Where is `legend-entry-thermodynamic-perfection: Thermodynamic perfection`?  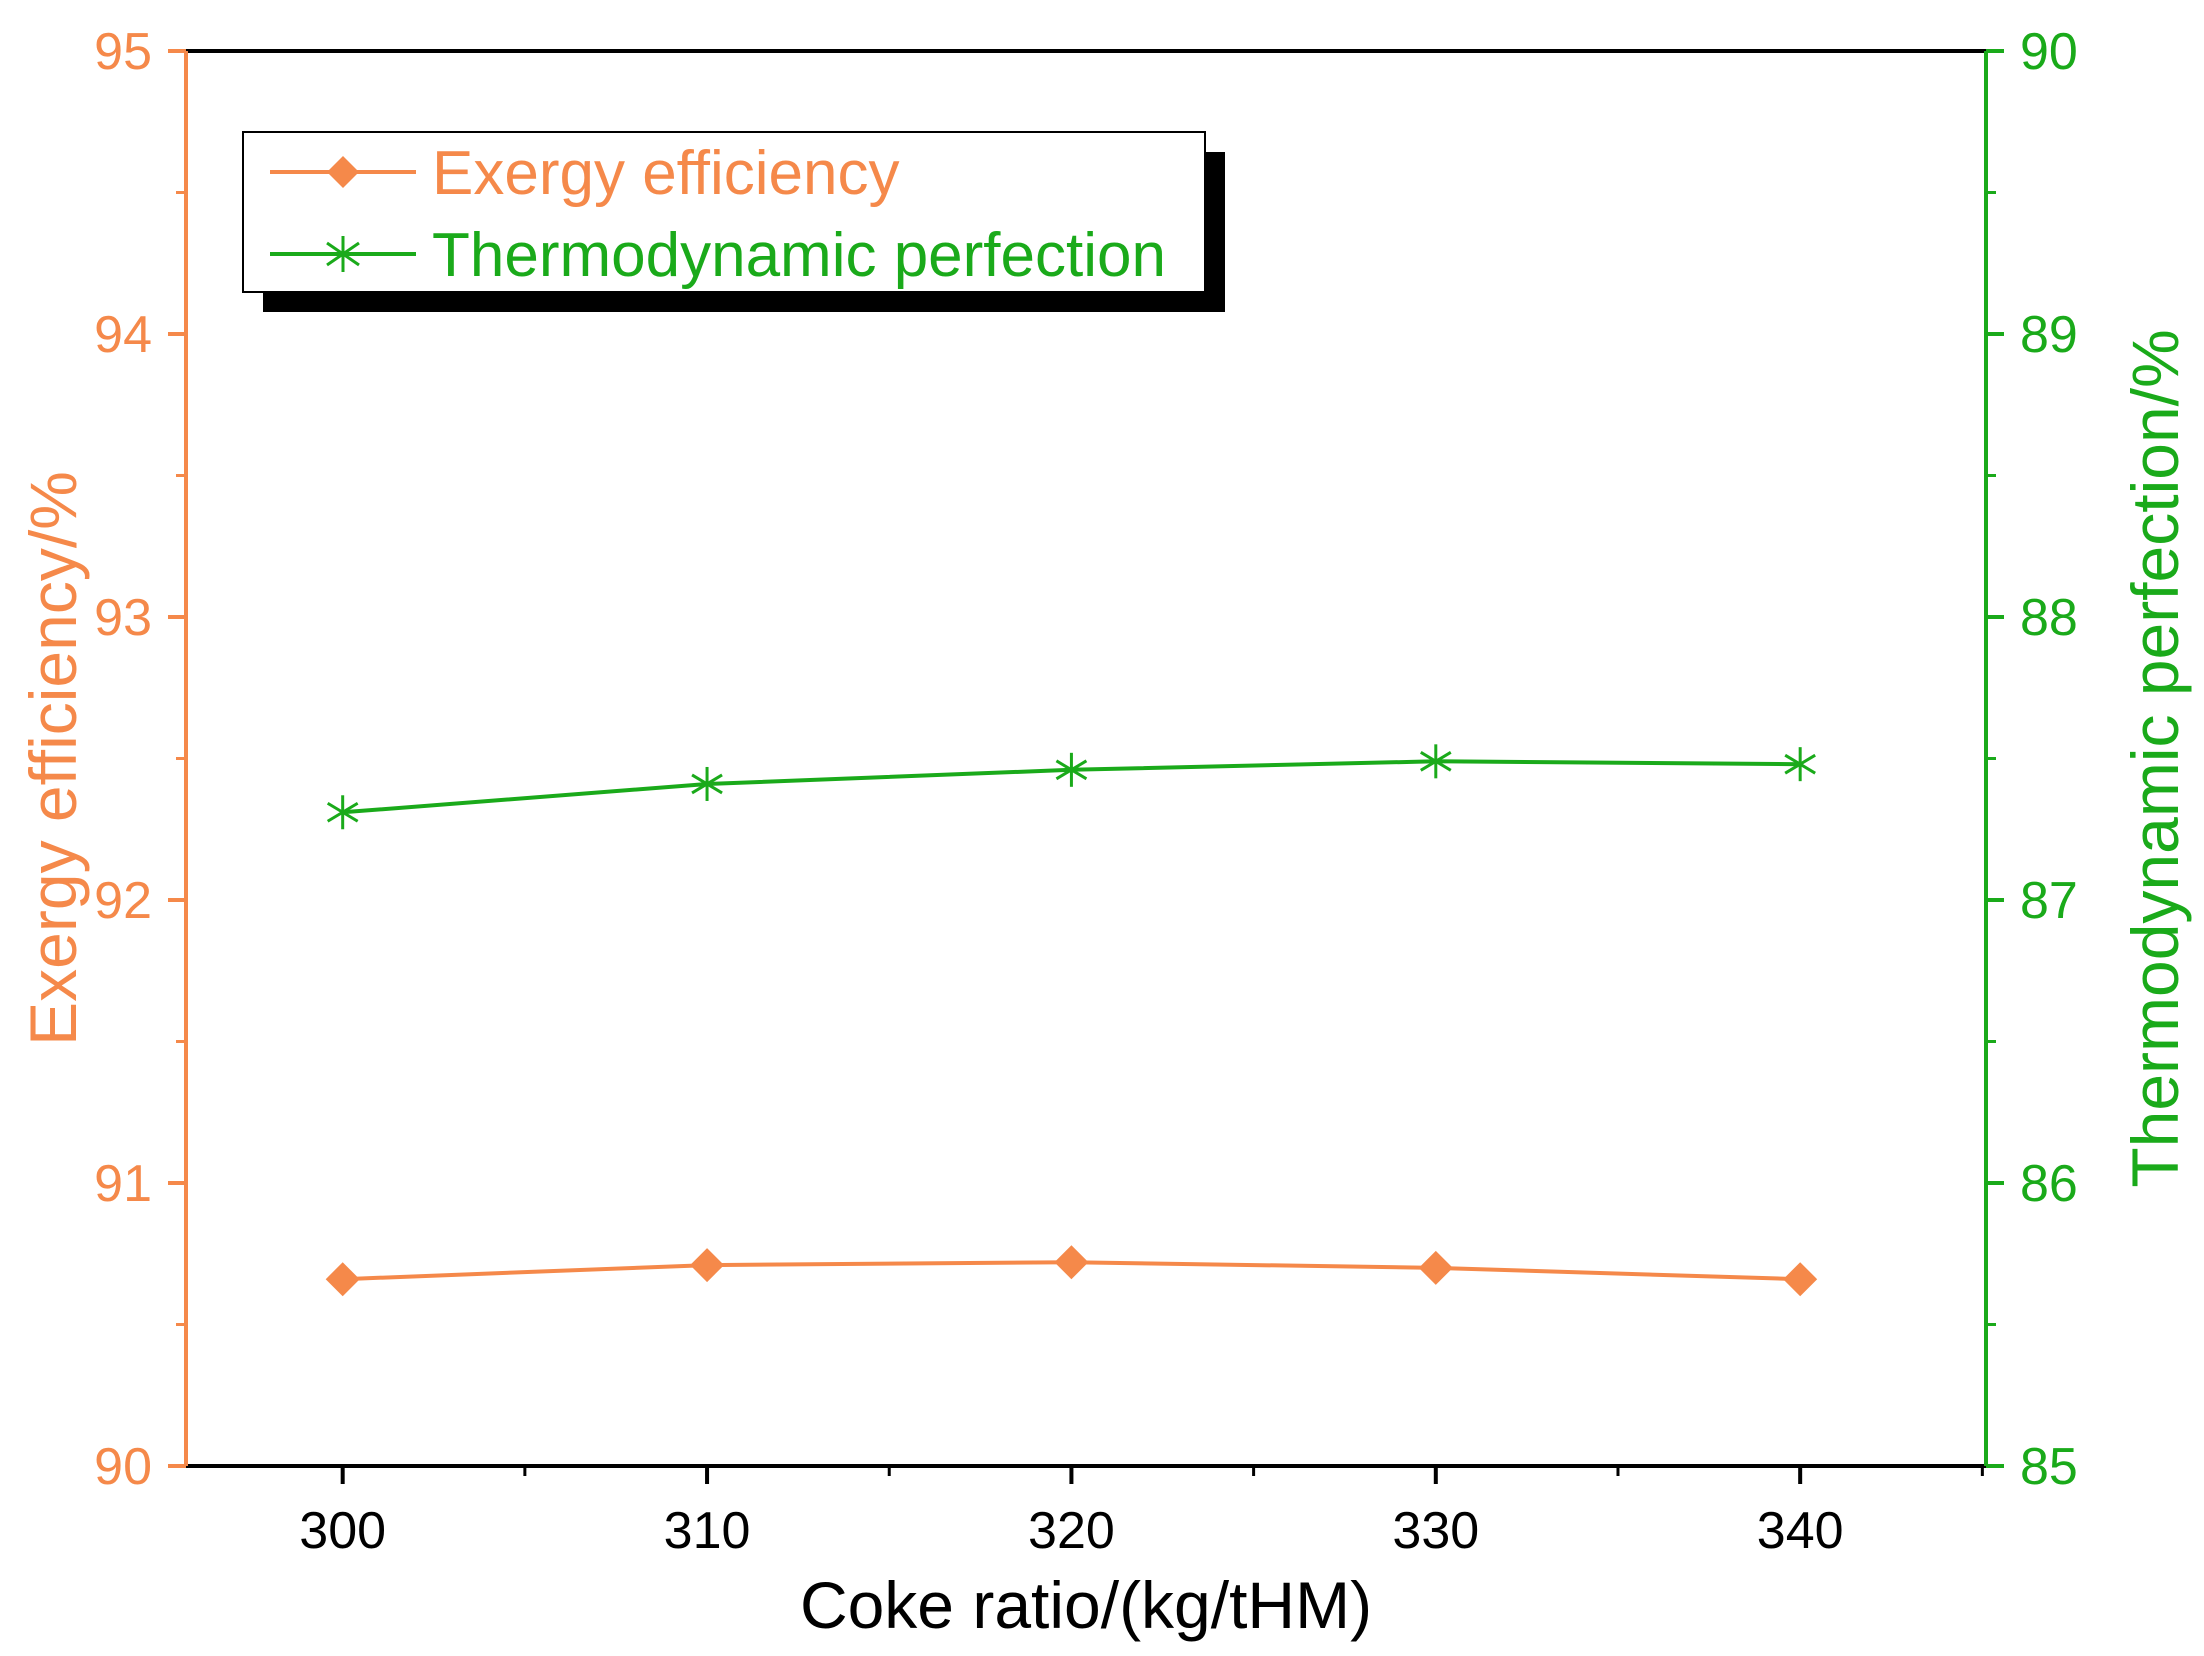
legend-entry-thermodynamic-perfection: Thermodynamic perfection is located at coordinates (718, 255).